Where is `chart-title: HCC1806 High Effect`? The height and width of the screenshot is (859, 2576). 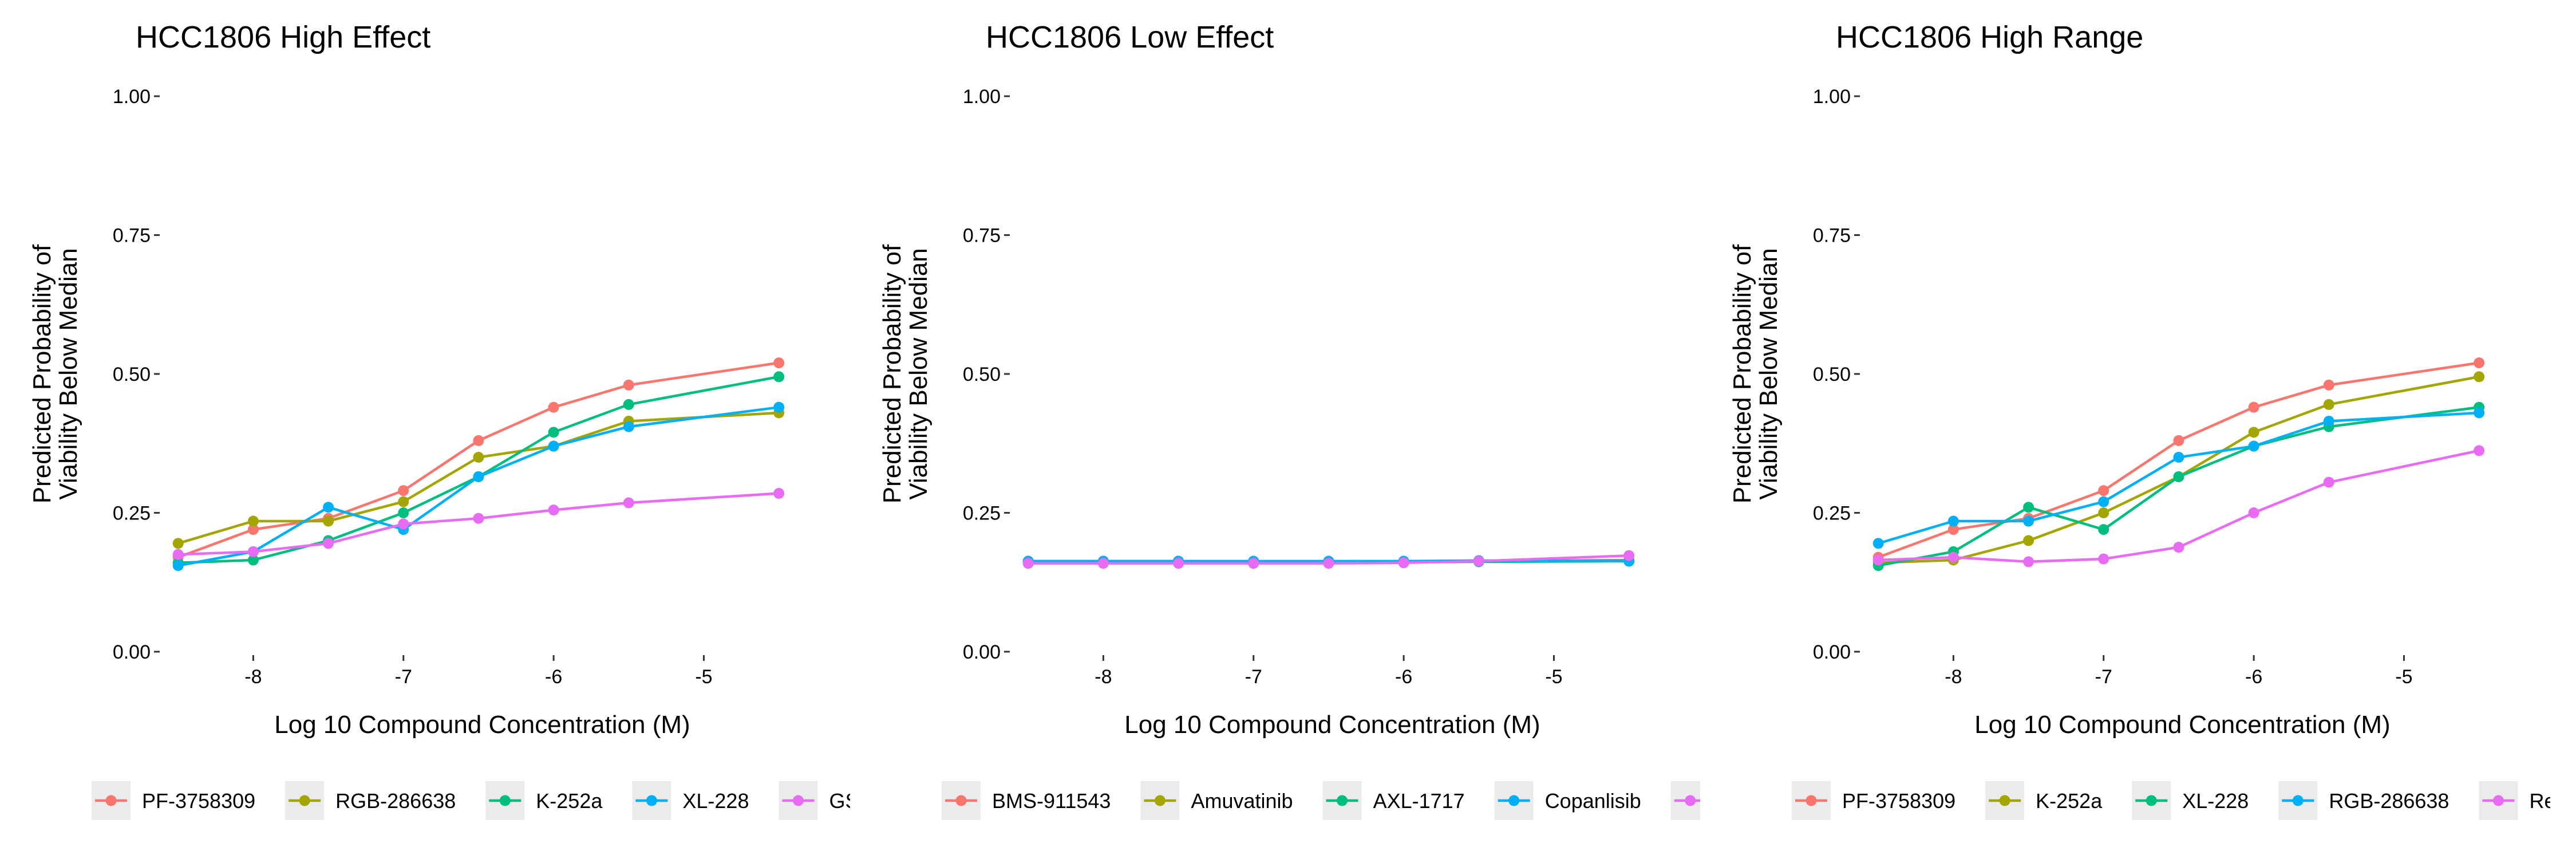 chart-title: HCC1806 High Effect is located at coordinates (283, 37).